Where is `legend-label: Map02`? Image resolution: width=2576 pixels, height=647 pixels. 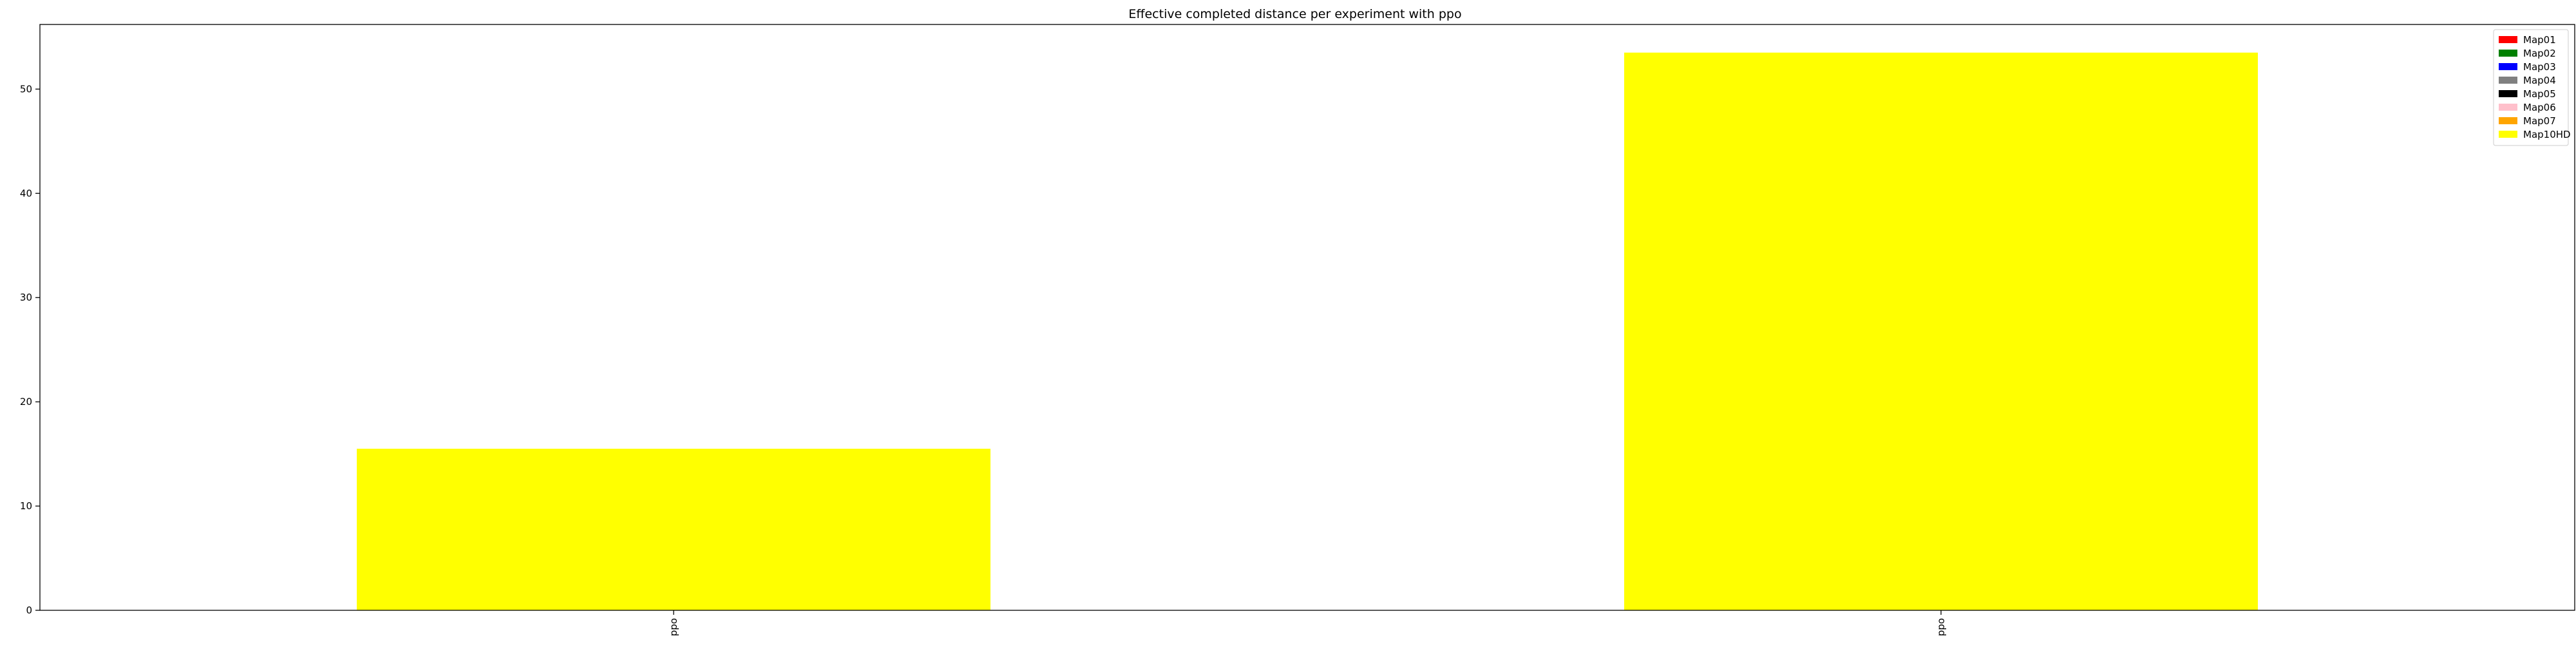
legend-label: Map02 is located at coordinates (2539, 54).